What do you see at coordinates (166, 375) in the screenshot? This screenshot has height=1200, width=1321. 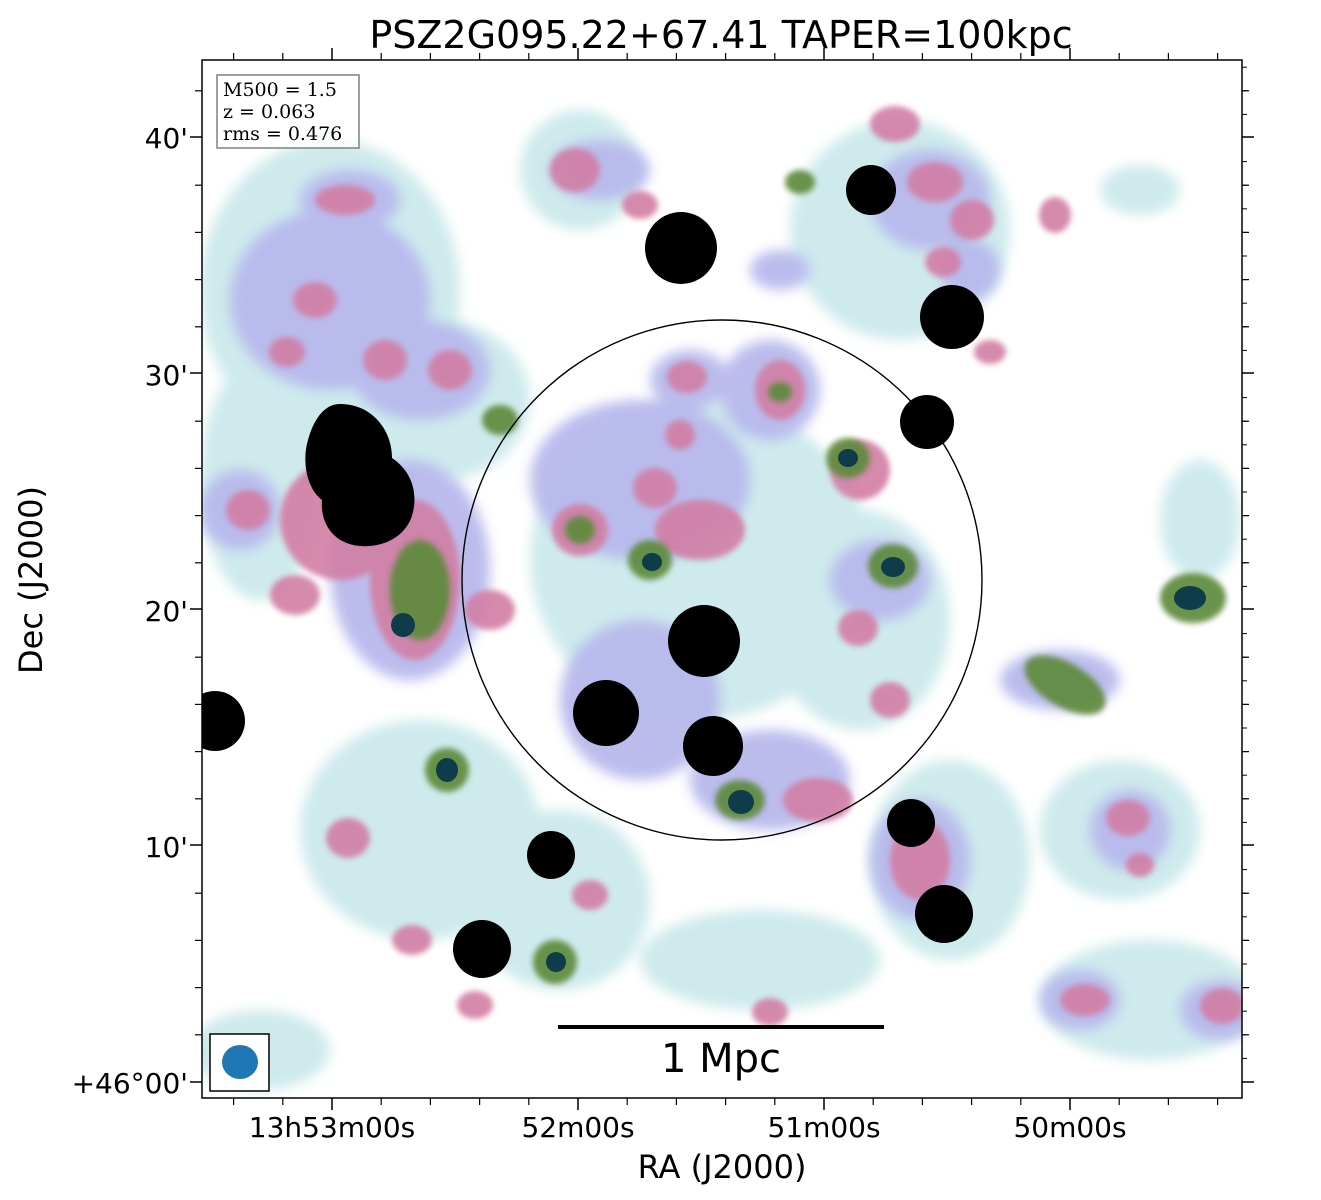 I see `y-tick-label: 30'` at bounding box center [166, 375].